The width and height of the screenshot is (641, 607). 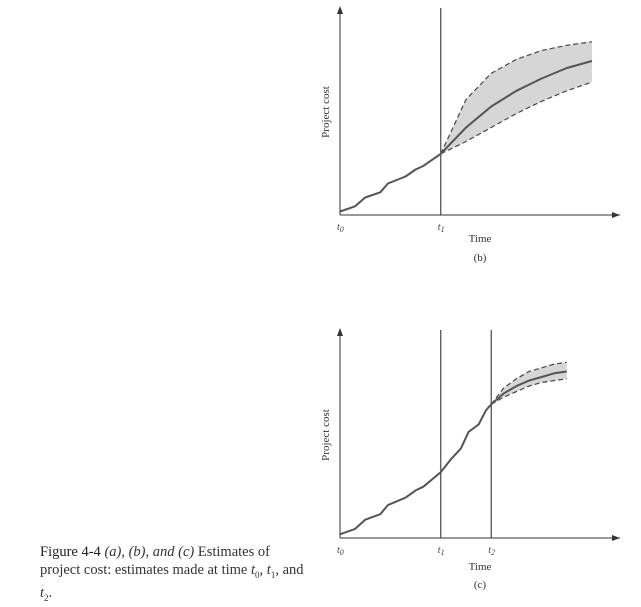 What do you see at coordinates (491, 551) in the screenshot?
I see `x-tick-label-2: t2` at bounding box center [491, 551].